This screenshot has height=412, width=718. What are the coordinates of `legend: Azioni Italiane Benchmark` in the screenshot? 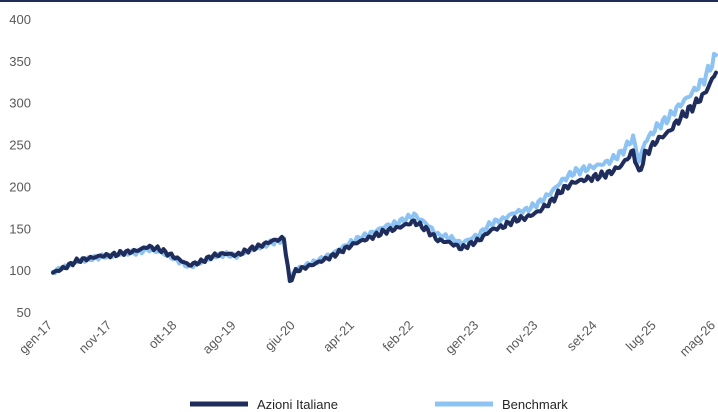 It's located at (379, 404).